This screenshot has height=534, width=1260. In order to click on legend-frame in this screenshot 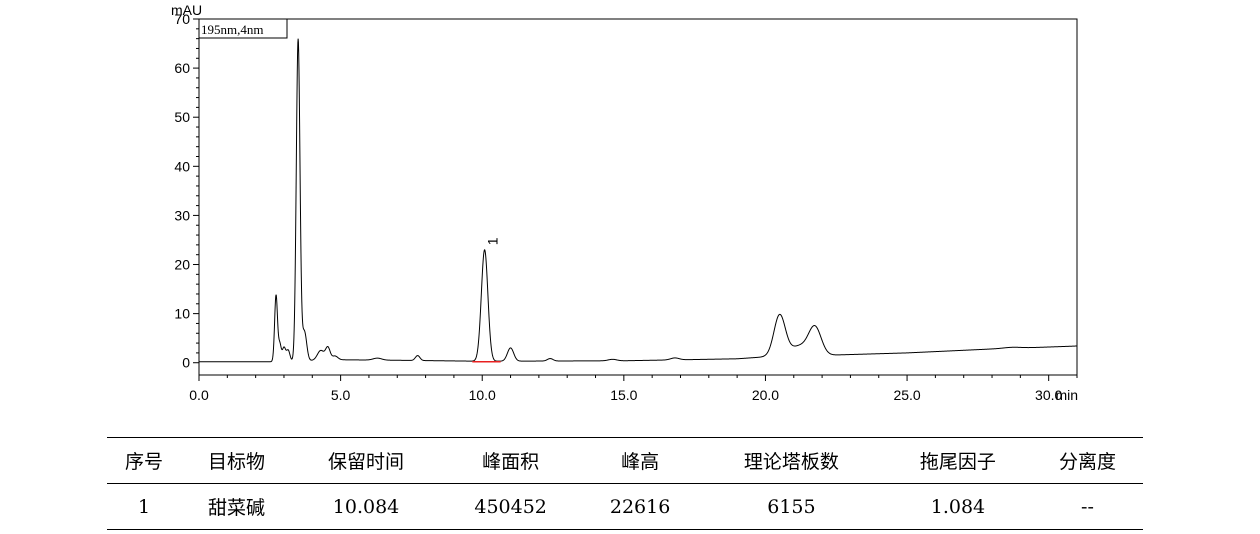, I will do `click(243, 28)`.